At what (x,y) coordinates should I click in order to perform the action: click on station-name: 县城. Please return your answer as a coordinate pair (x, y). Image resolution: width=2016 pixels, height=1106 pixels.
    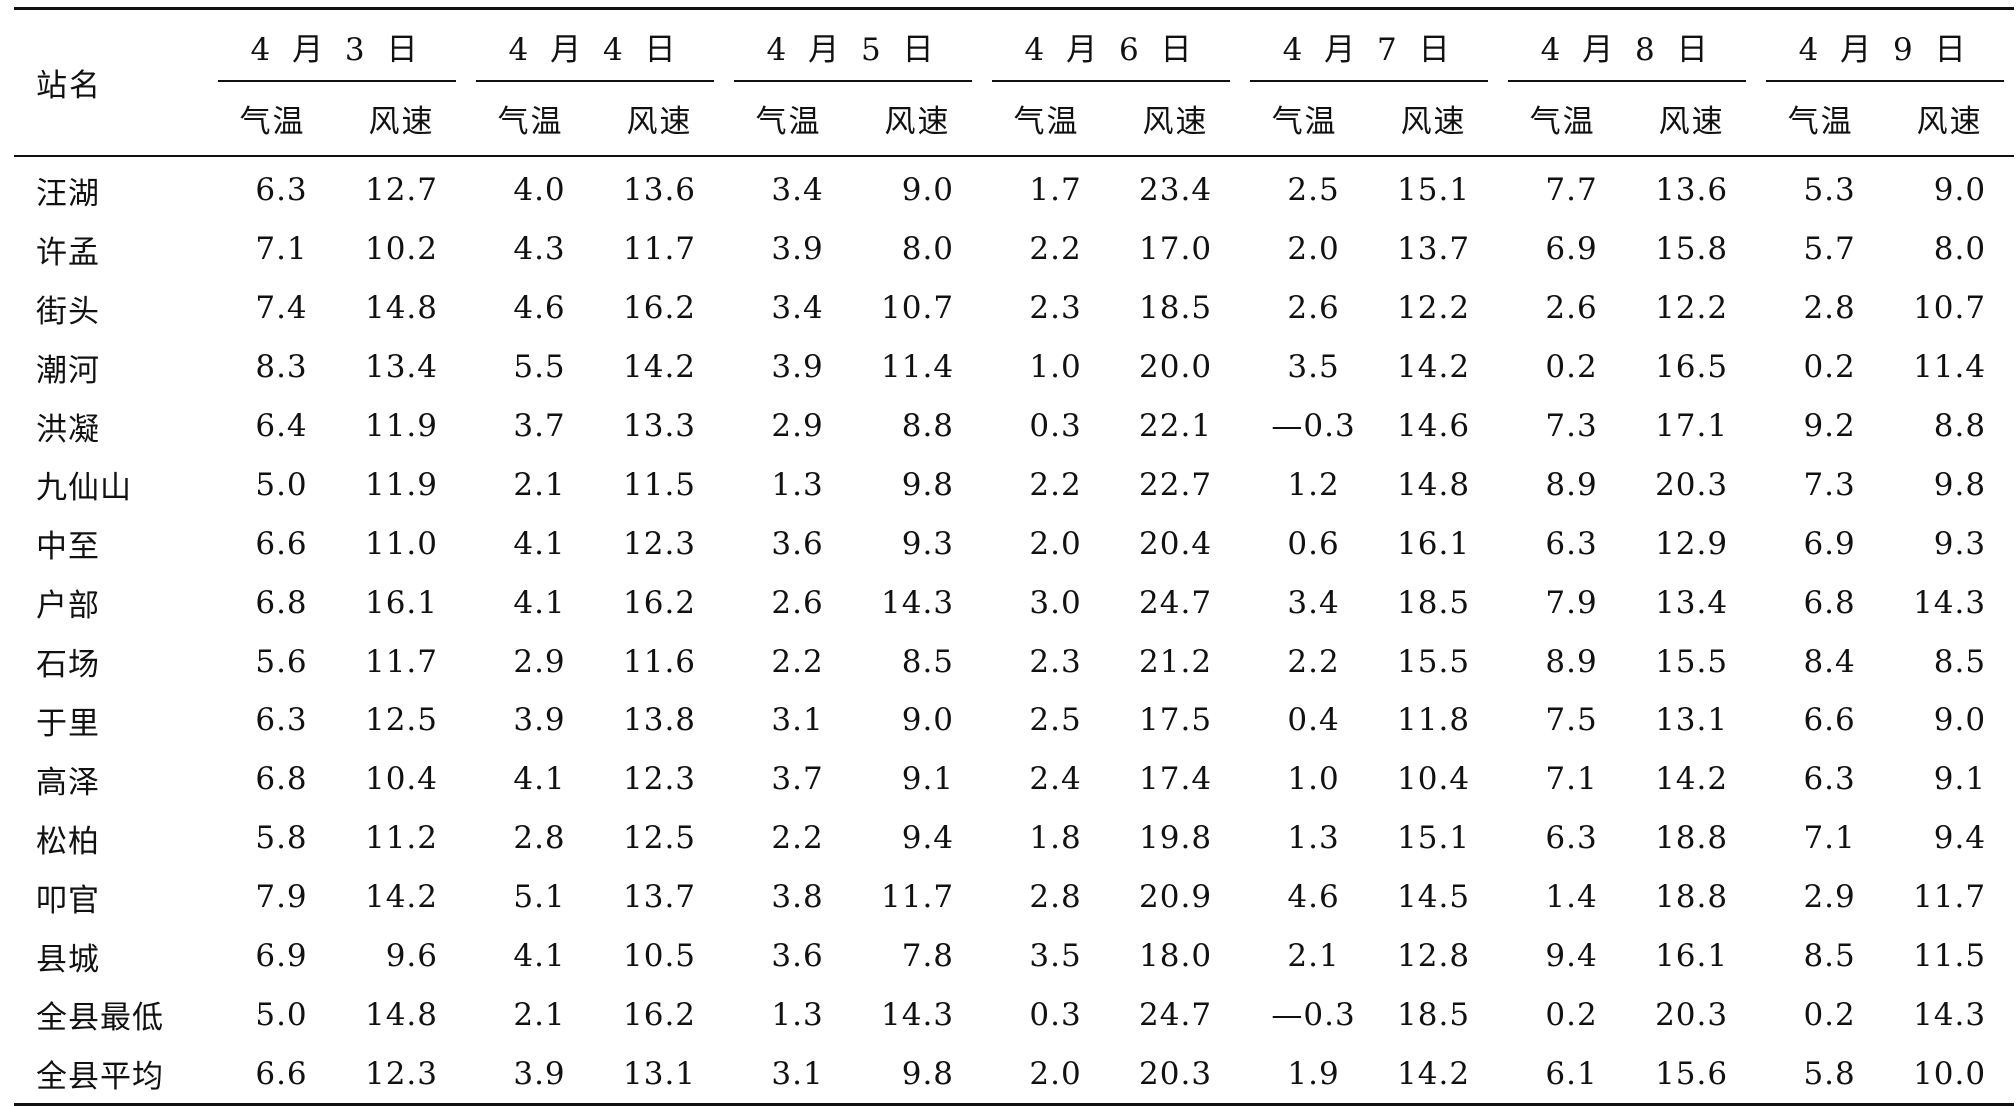
    Looking at the image, I should click on (68, 959).